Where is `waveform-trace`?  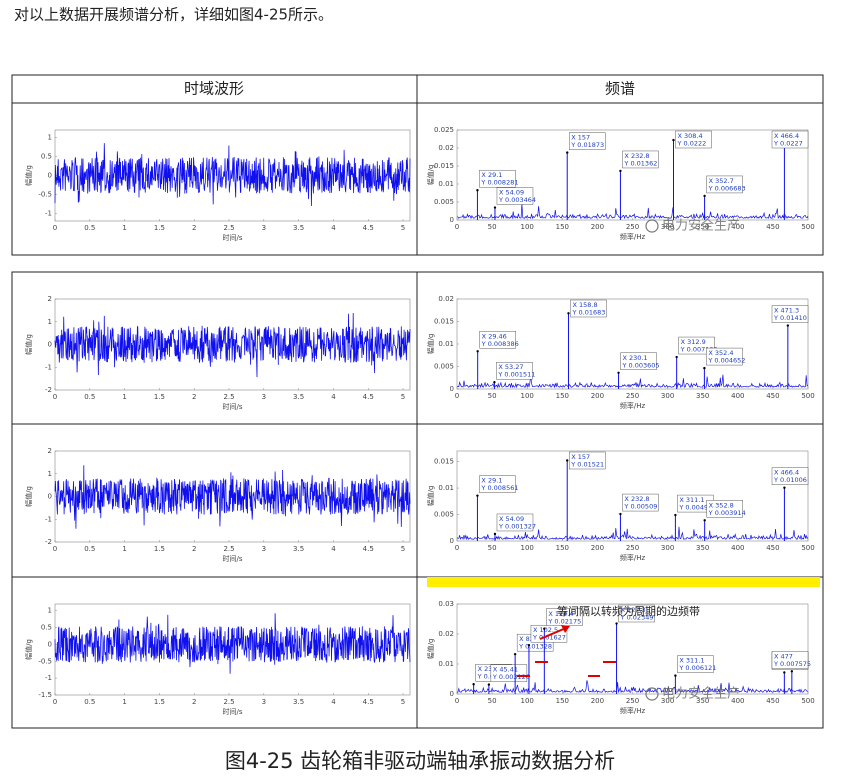
waveform-trace is located at coordinates (232, 643).